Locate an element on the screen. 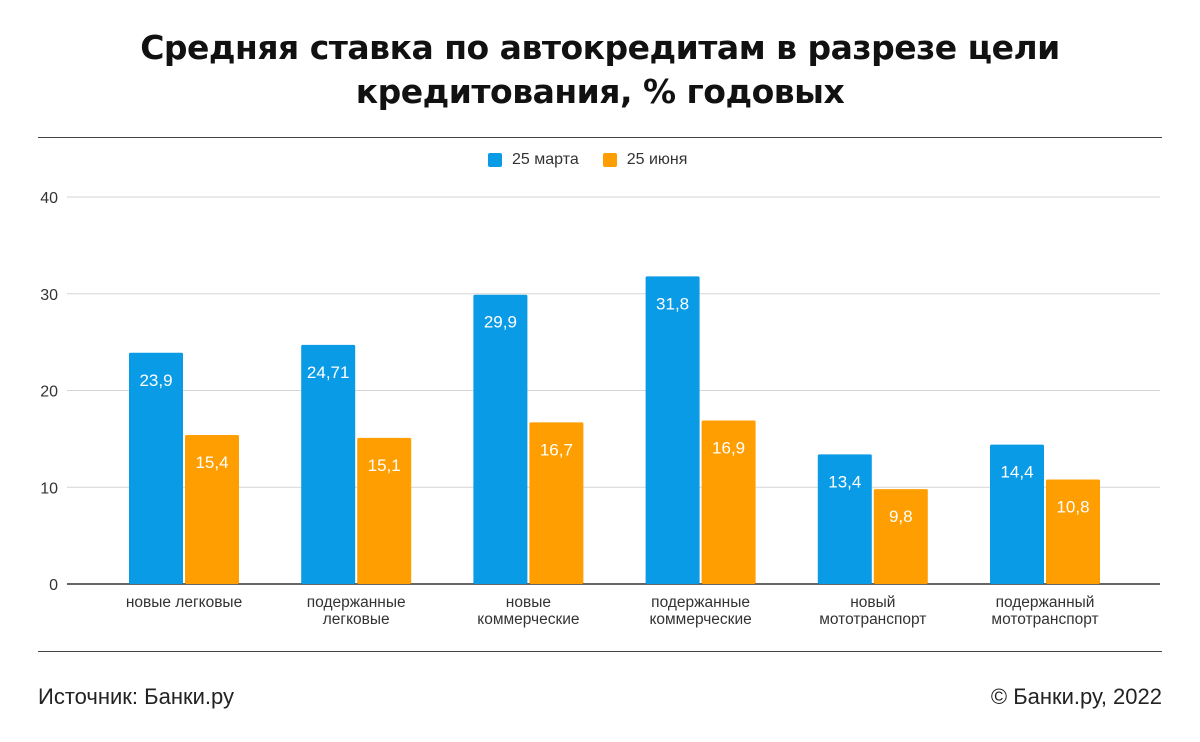 This screenshot has width=1200, height=742. data-label: 16,9 is located at coordinates (728, 447).